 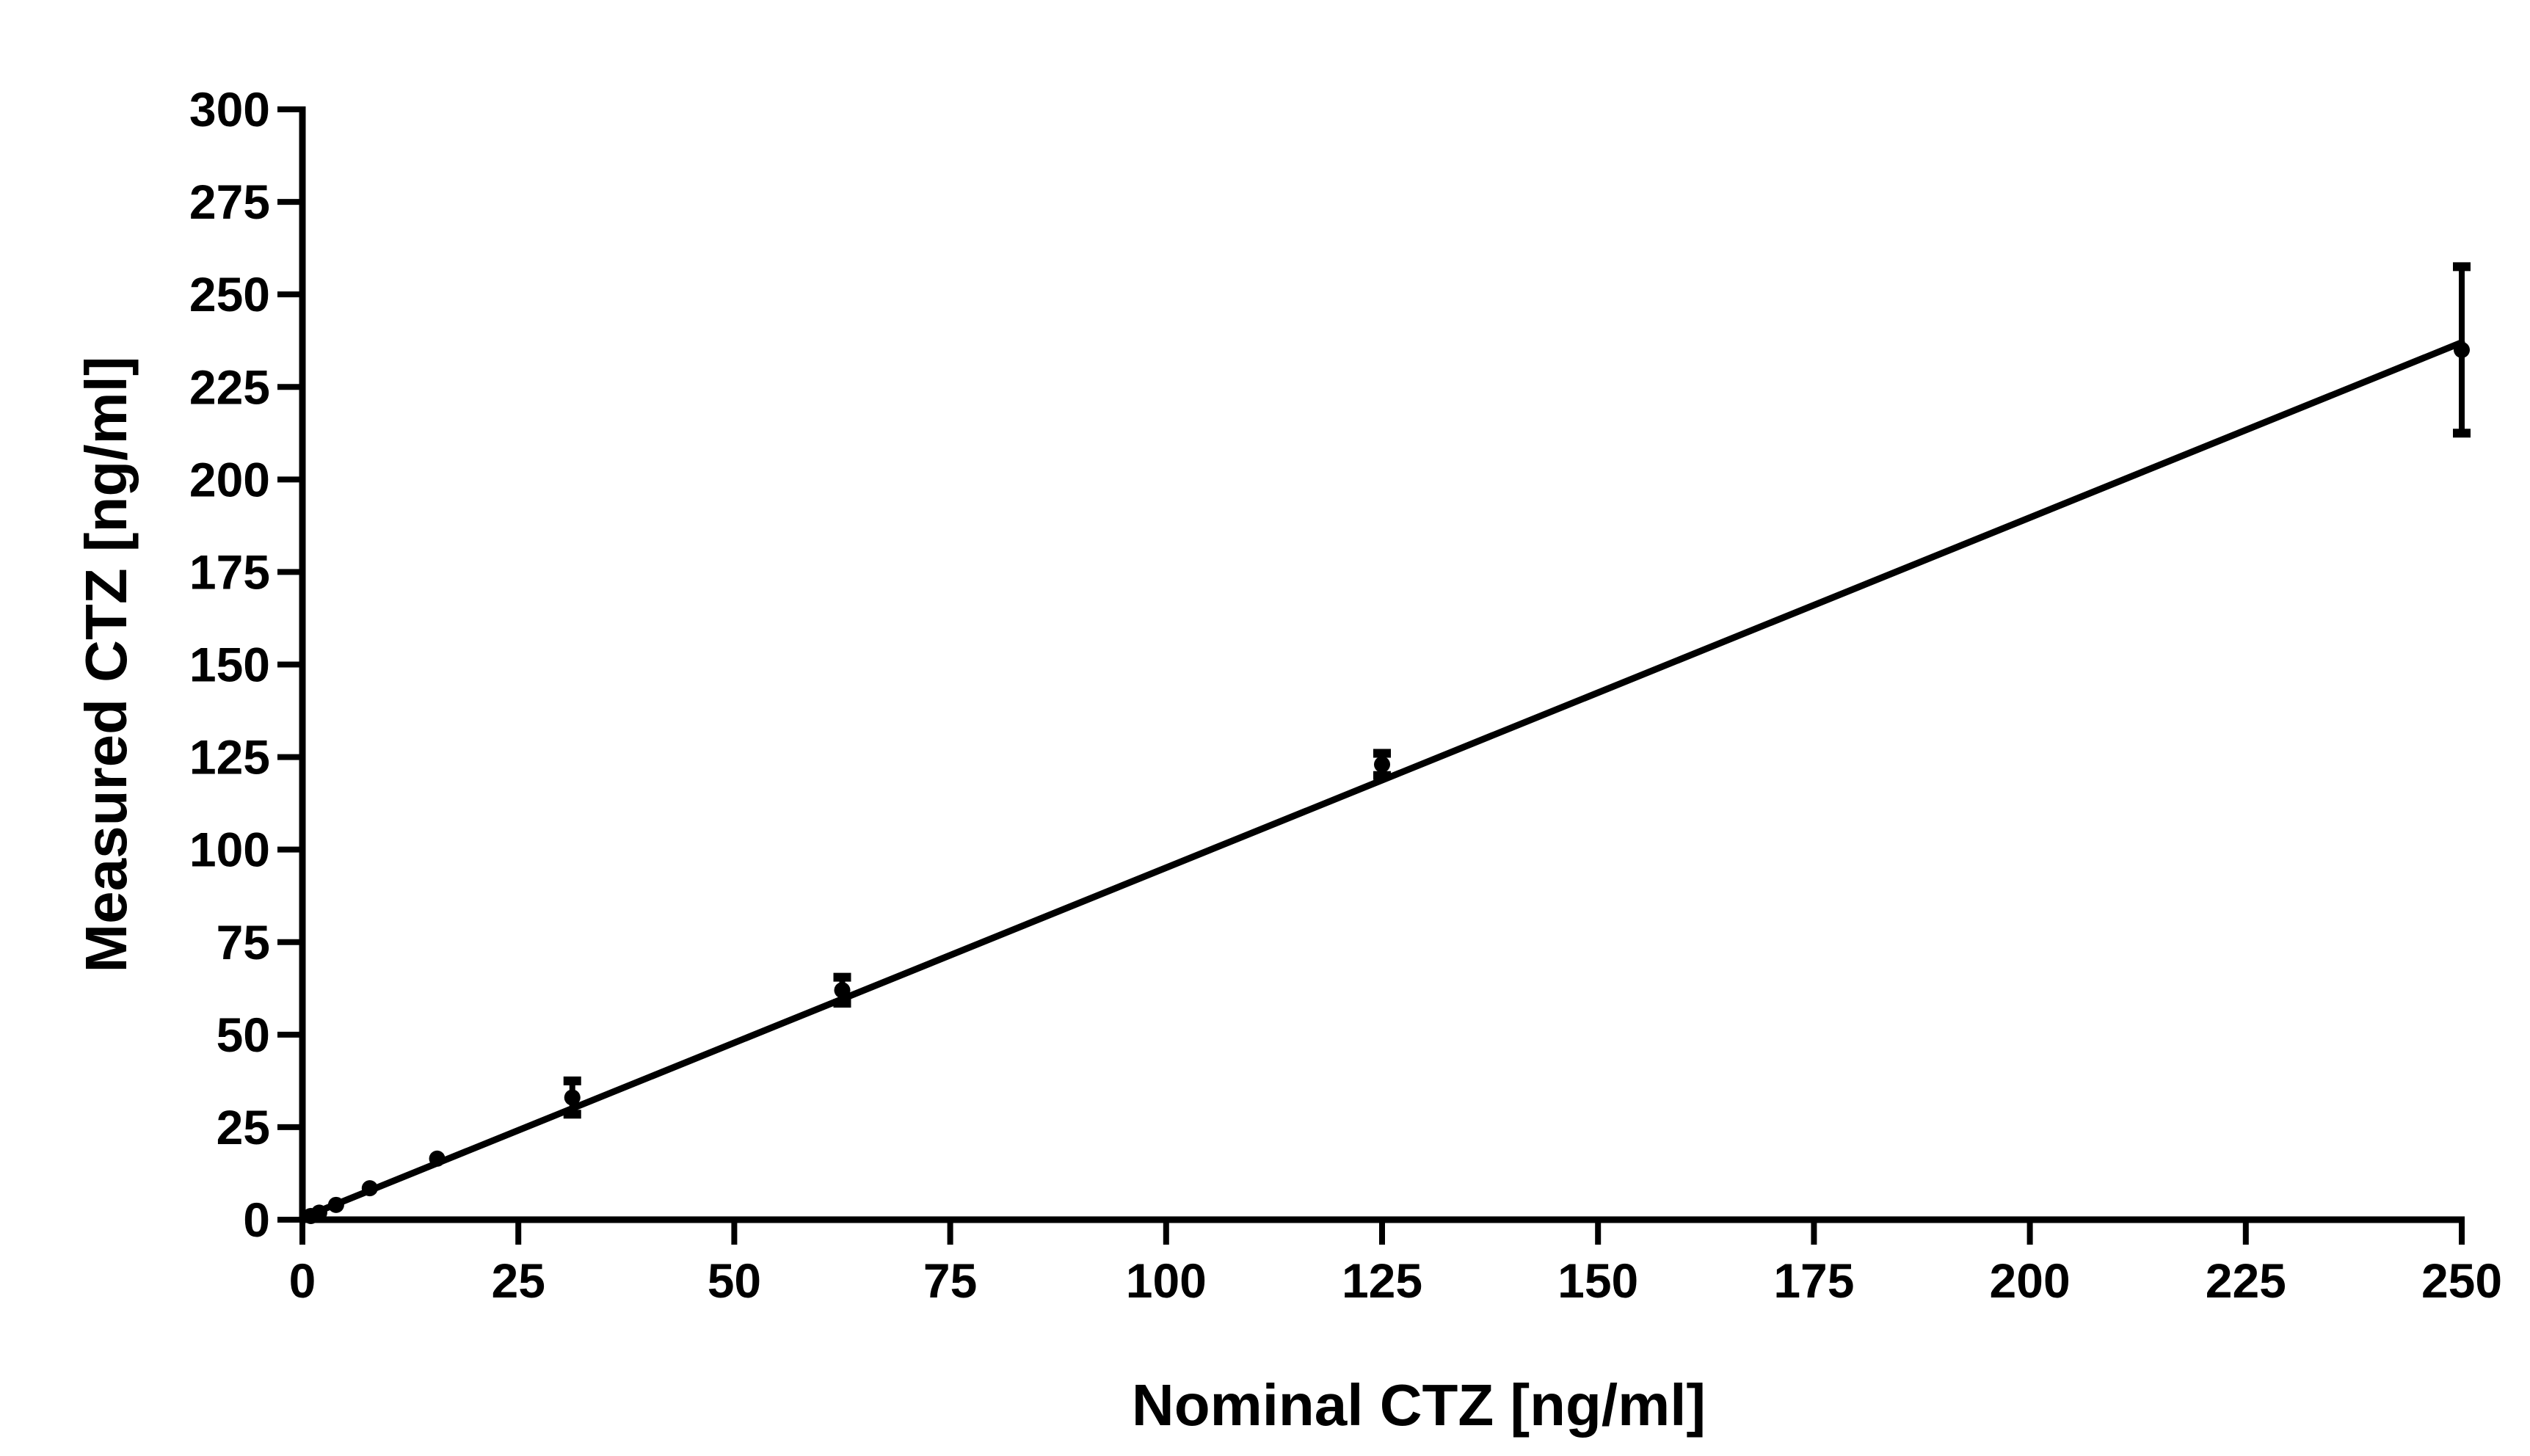 I want to click on x-tick-label: 75, so click(x=950, y=1280).